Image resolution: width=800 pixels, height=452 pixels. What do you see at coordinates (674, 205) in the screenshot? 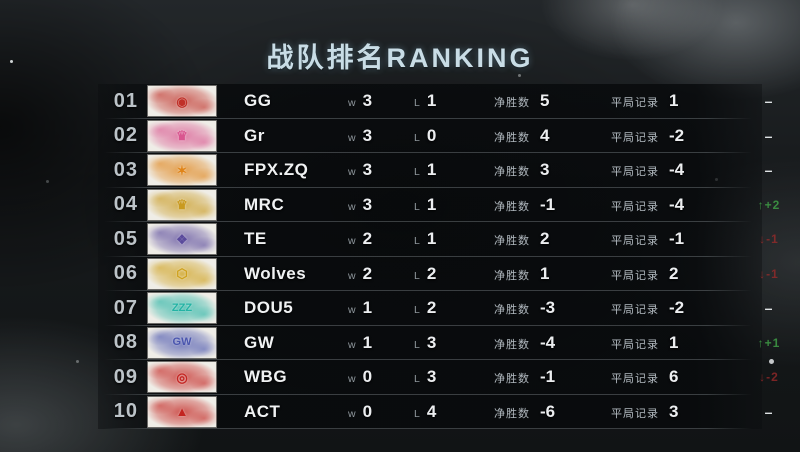
I see `draw-record-stat: 平局记录 -4` at bounding box center [674, 205].